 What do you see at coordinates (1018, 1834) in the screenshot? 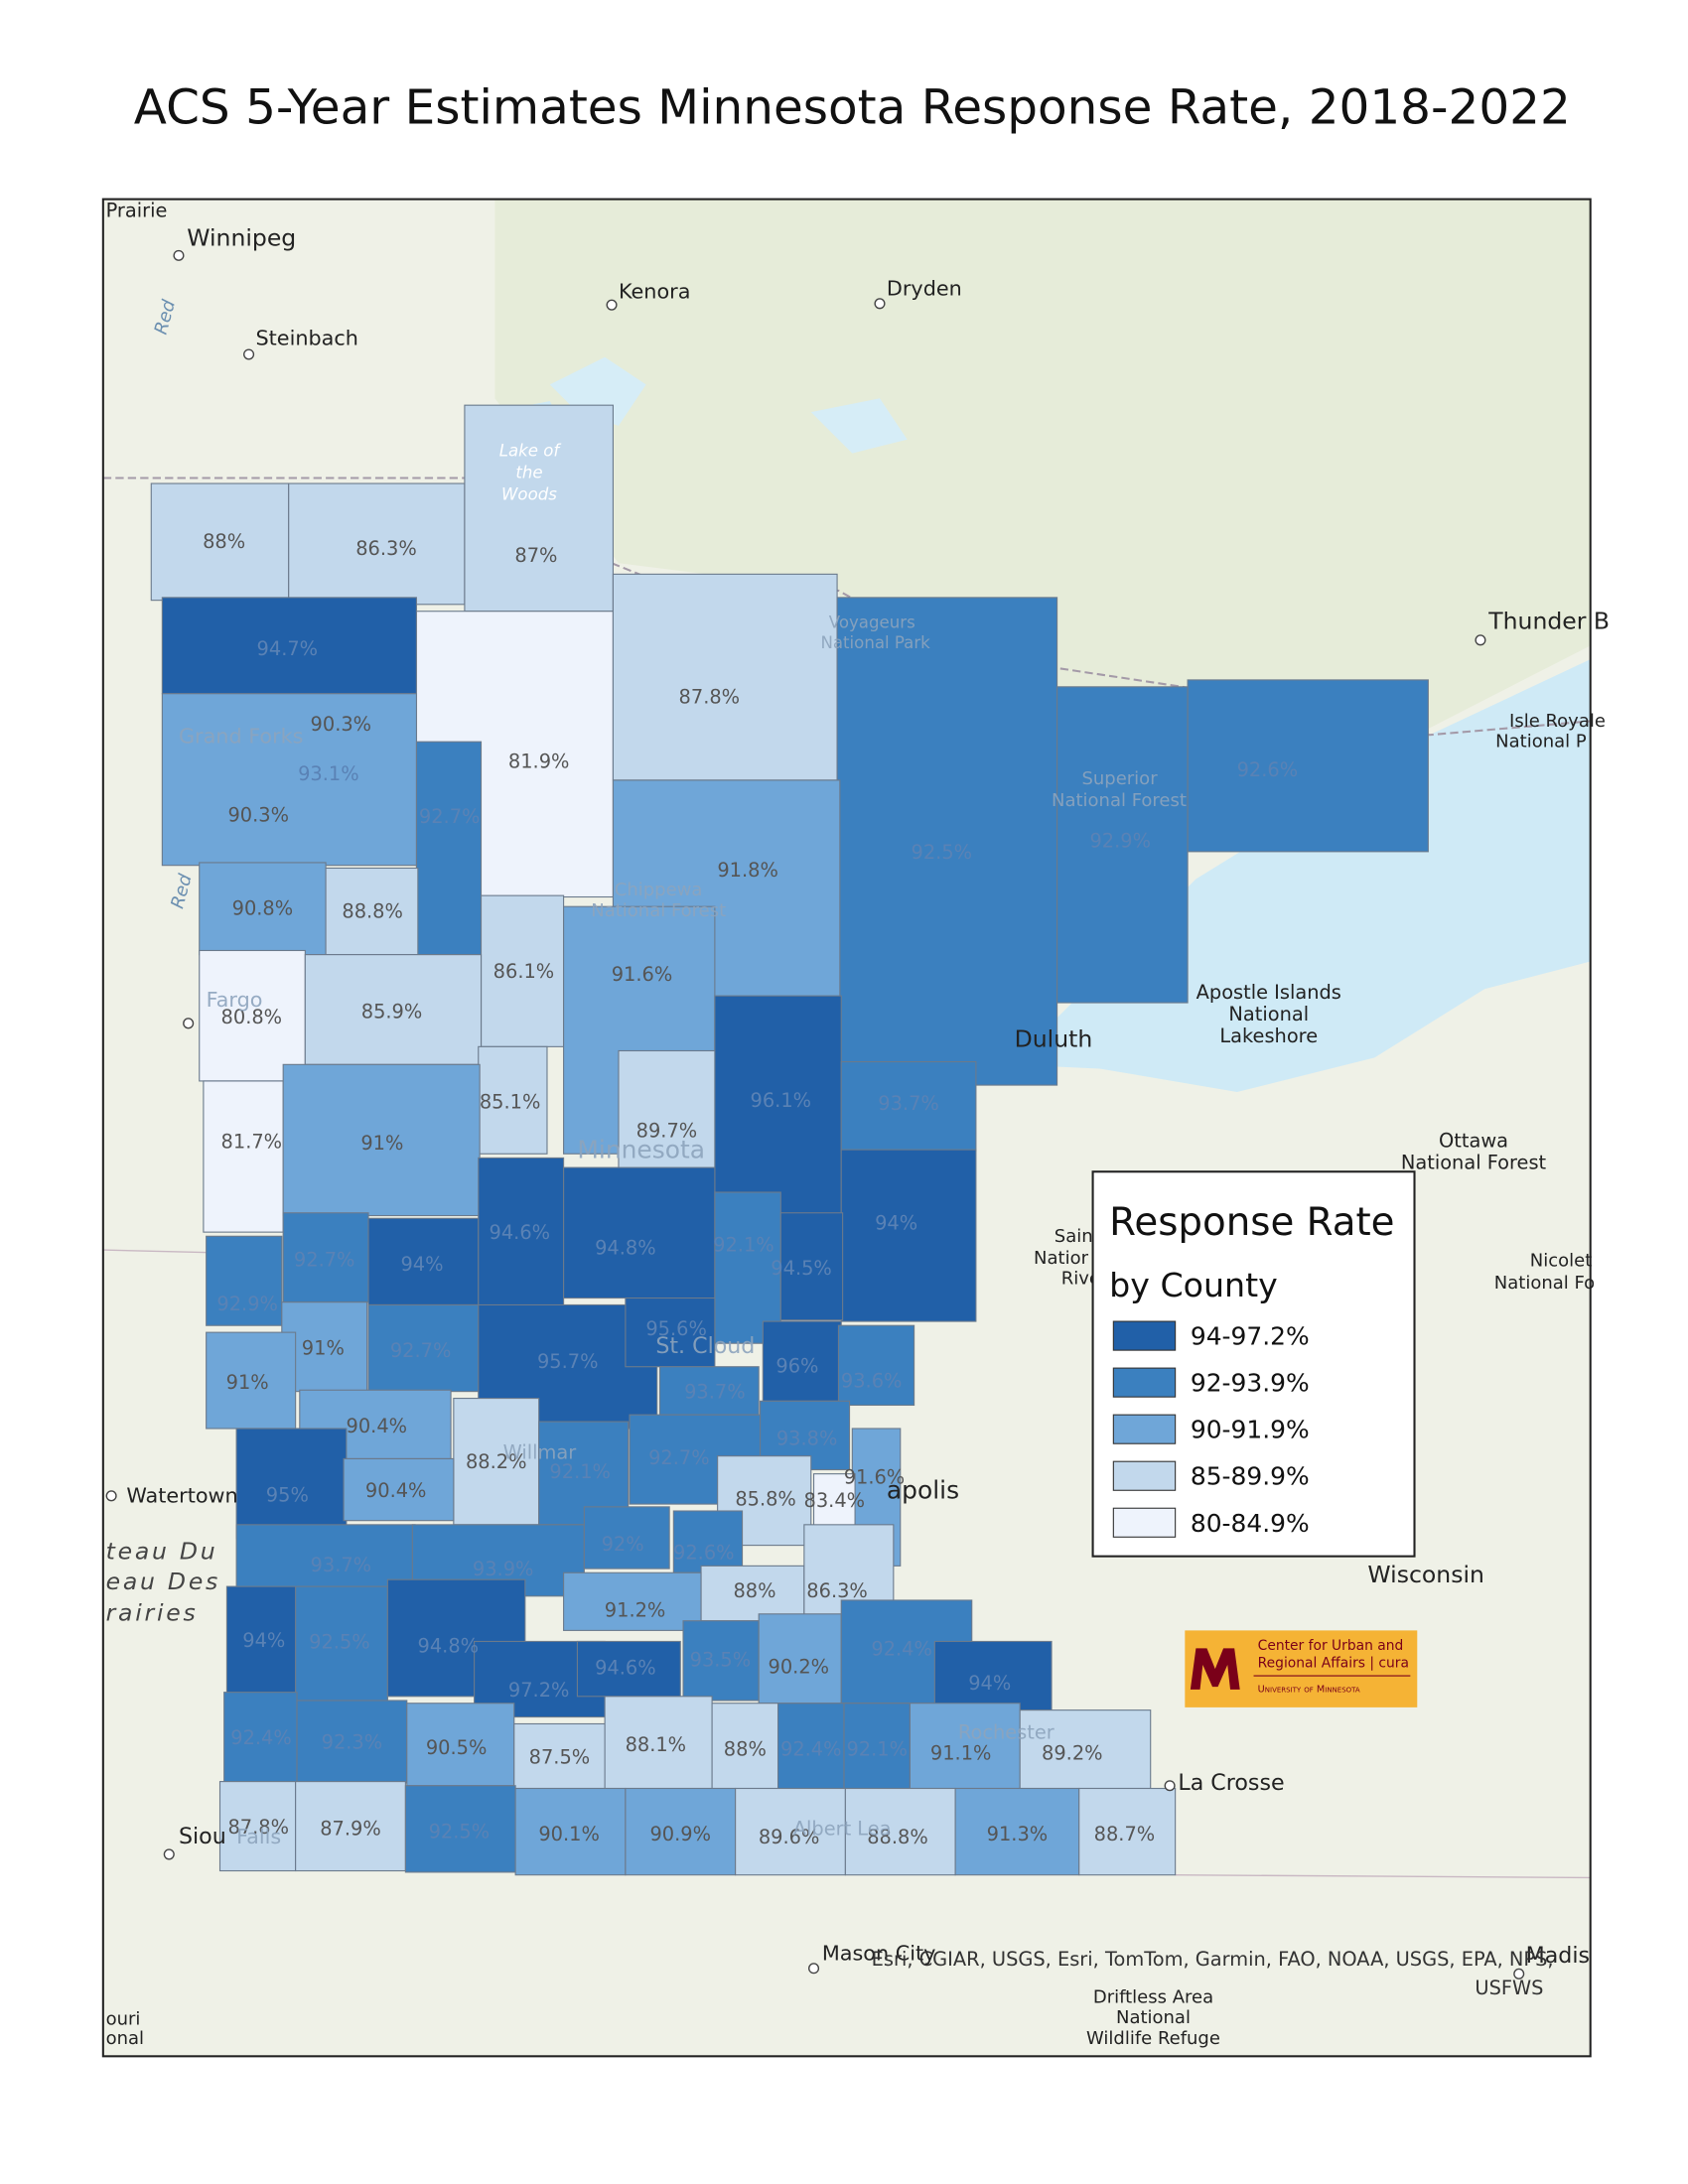
I see `county-label: 91.3%` at bounding box center [1018, 1834].